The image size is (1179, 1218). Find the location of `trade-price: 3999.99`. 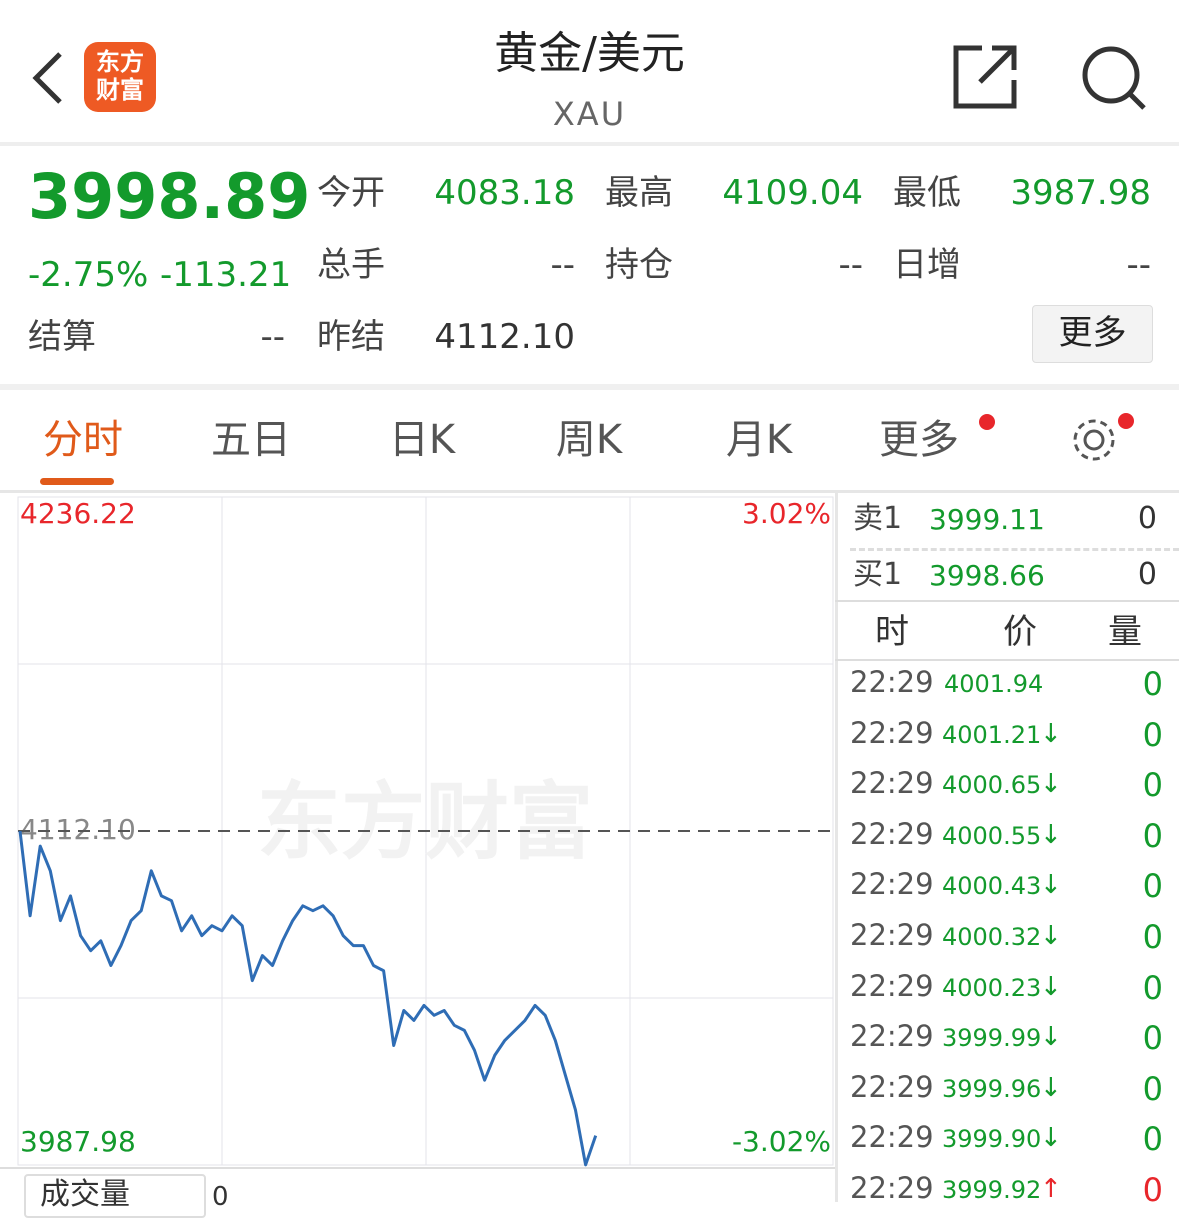

trade-price: 3999.99 is located at coordinates (992, 1038).